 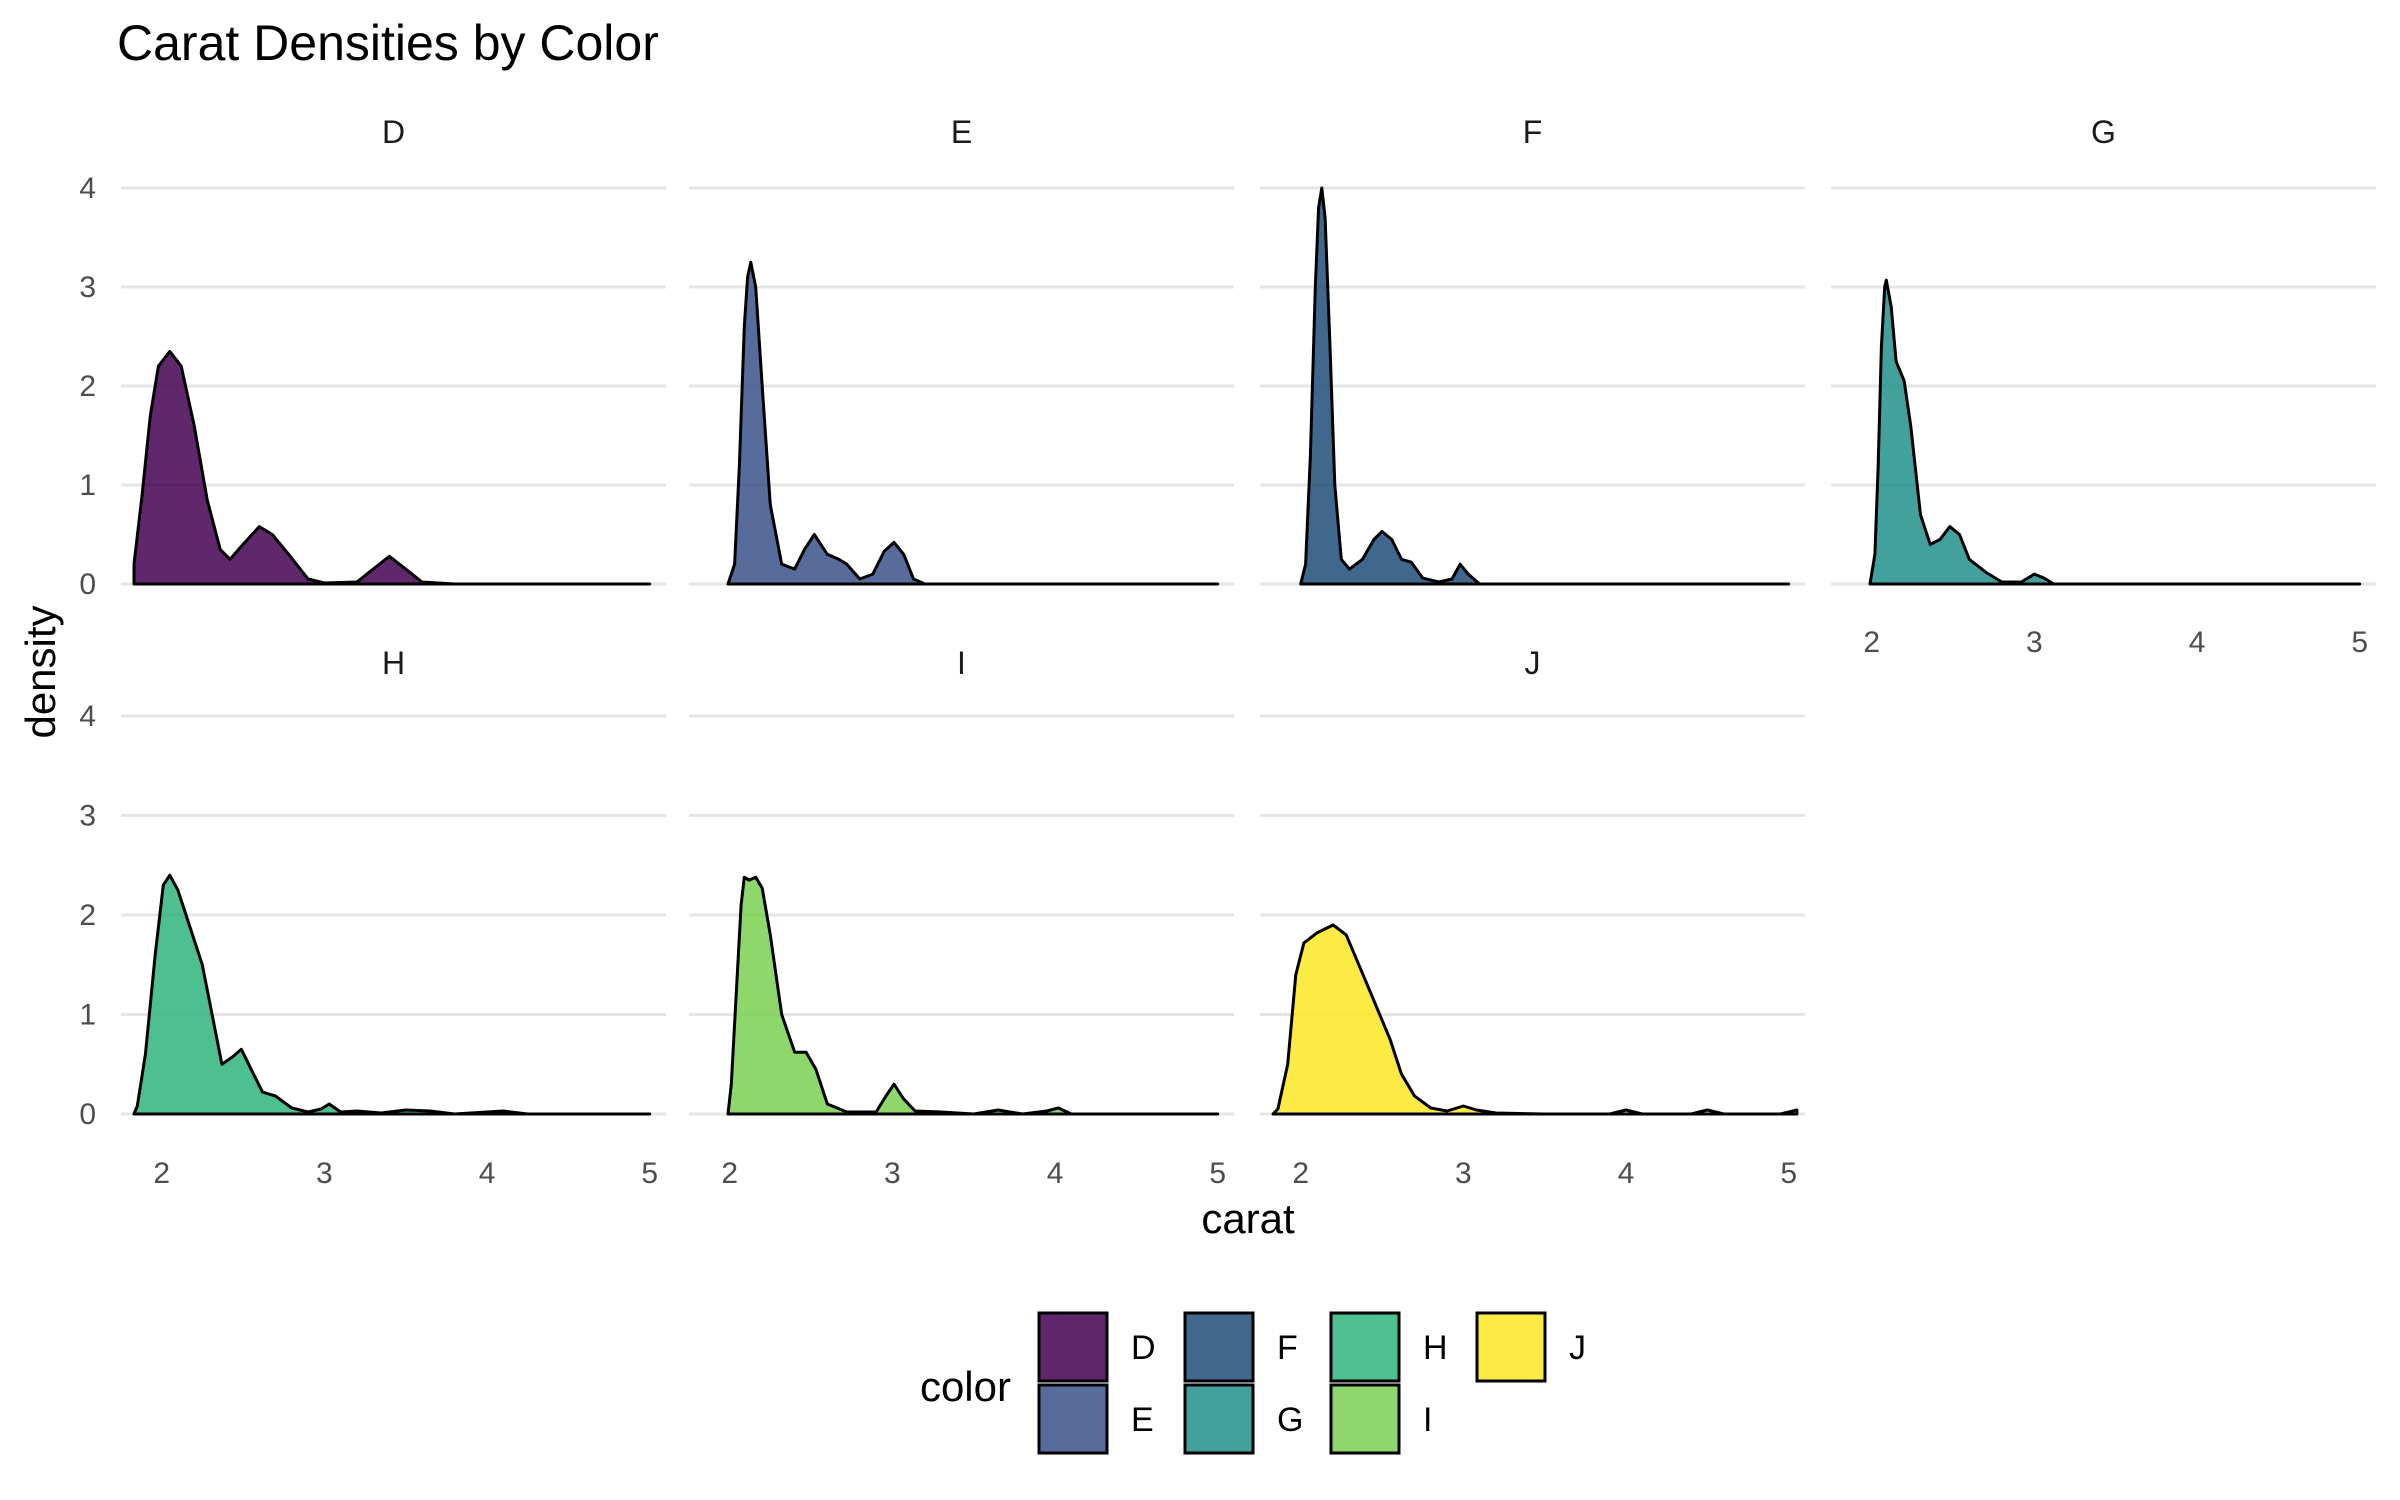 What do you see at coordinates (1427, 1420) in the screenshot?
I see `legend-label: I` at bounding box center [1427, 1420].